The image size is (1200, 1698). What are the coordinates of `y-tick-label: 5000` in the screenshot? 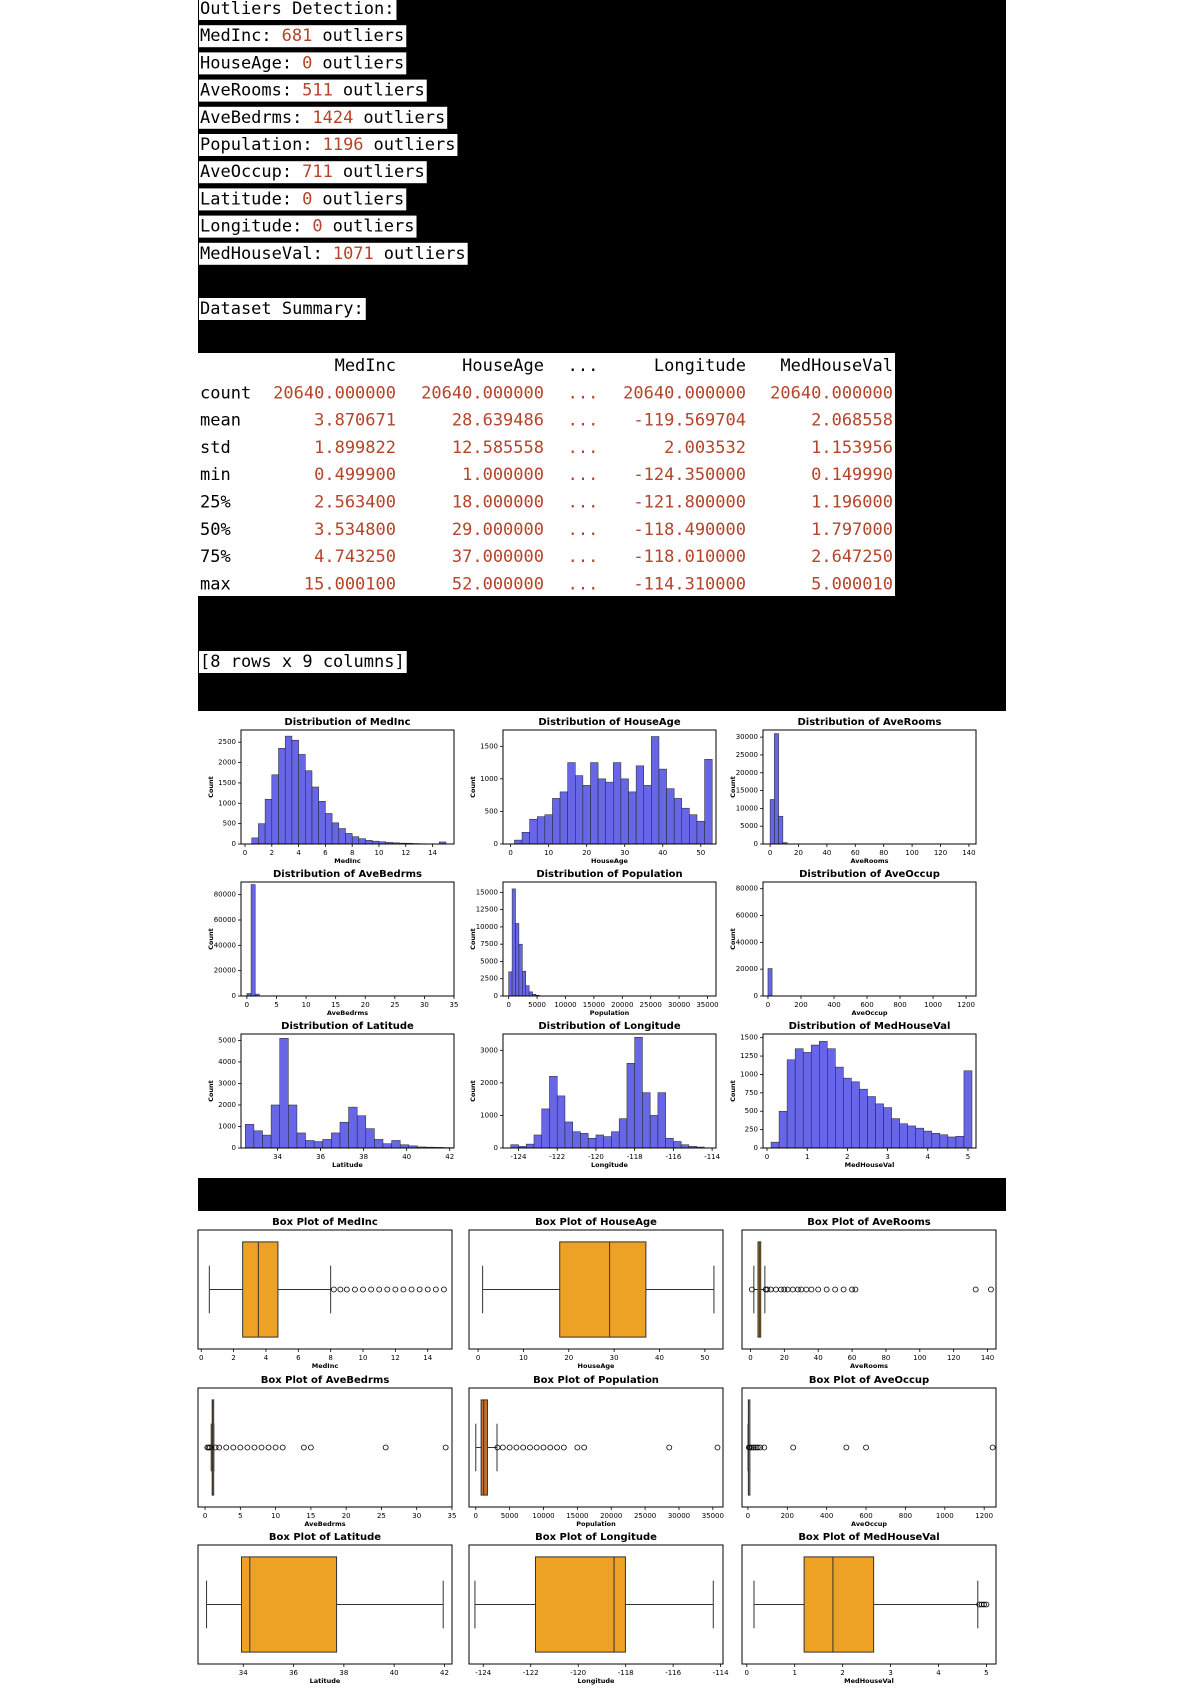 It's located at (489, 961).